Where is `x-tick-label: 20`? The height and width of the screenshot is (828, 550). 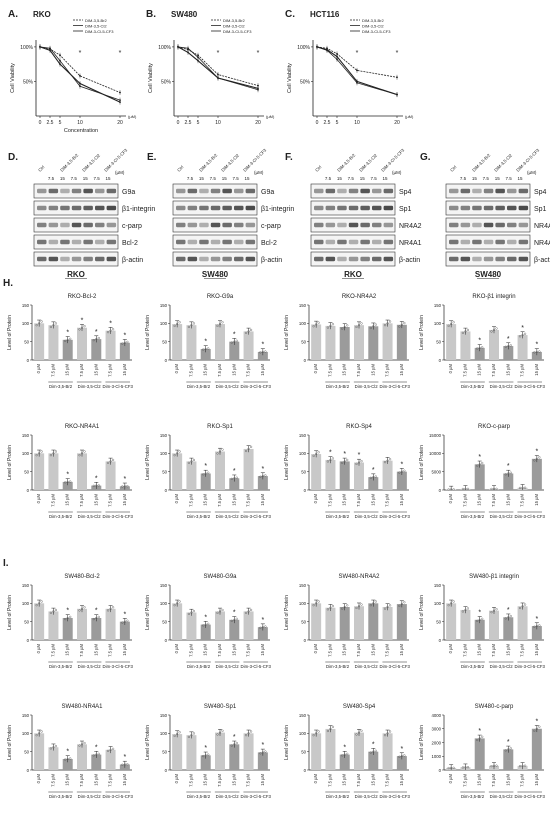
x-tick-label: 20 is located at coordinates (258, 123).